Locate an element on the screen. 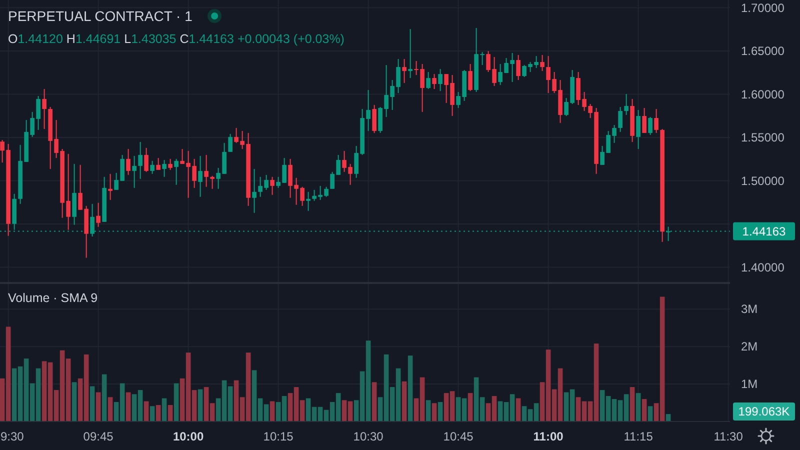  x-tick-label: 10:00 is located at coordinates (188, 437).